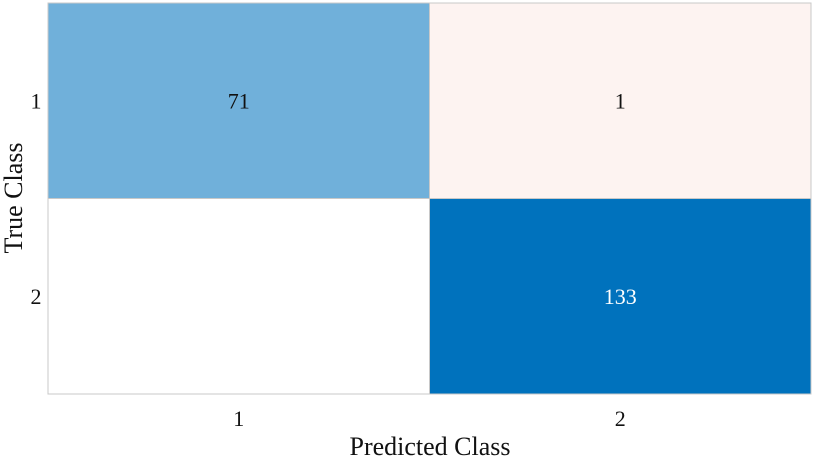 This screenshot has width=827, height=473. I want to click on cell-value-1-1: 71, so click(239, 100).